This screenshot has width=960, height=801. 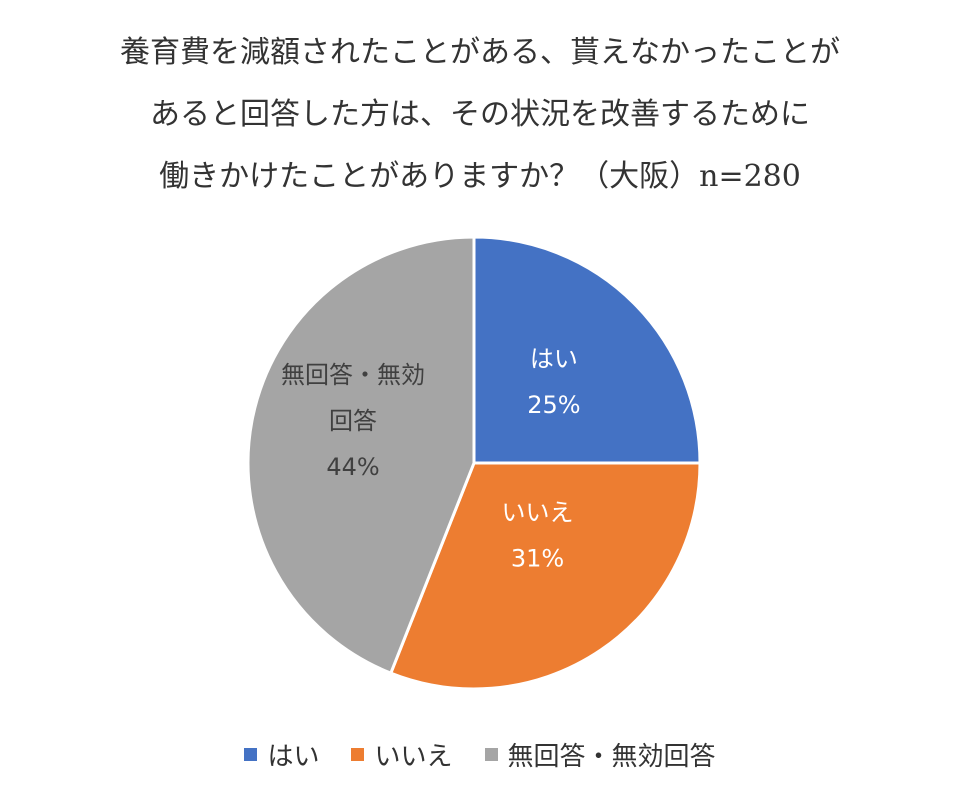 I want to click on pie-slice-yes, so click(x=587, y=350).